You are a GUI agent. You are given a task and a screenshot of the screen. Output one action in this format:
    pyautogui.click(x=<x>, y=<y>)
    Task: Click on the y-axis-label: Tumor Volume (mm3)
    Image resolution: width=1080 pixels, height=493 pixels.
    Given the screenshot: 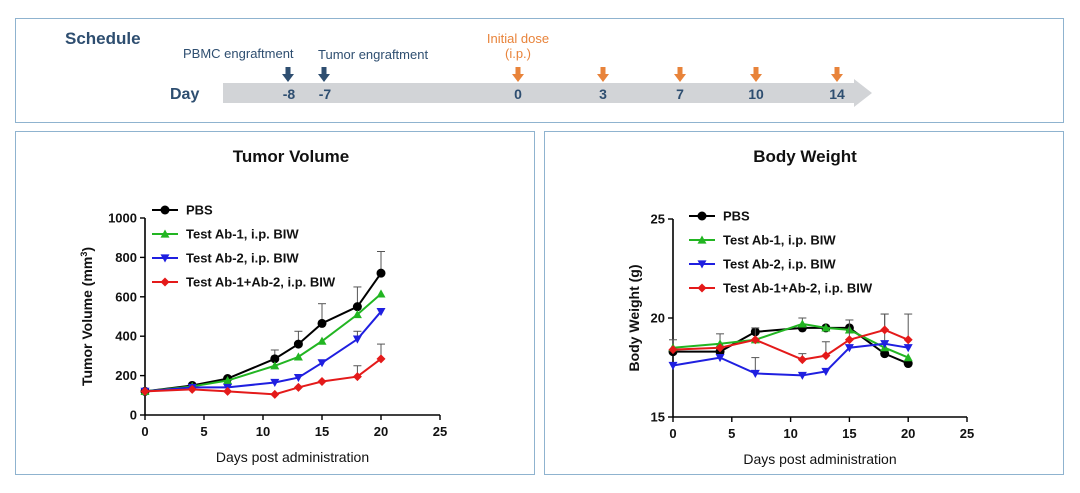 What is the action you would take?
    pyautogui.click(x=87, y=316)
    